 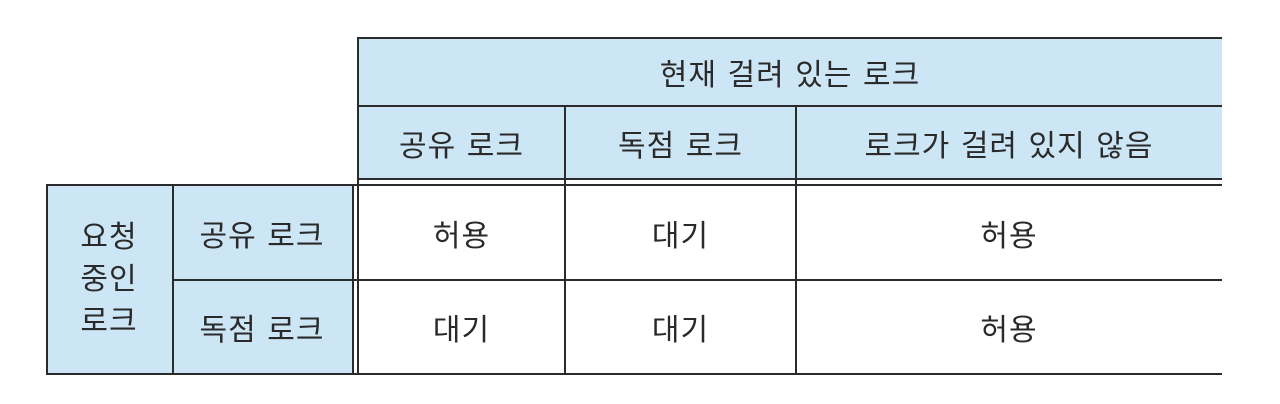 I want to click on column-header-shared-lock: 공유 로크, so click(x=461, y=143).